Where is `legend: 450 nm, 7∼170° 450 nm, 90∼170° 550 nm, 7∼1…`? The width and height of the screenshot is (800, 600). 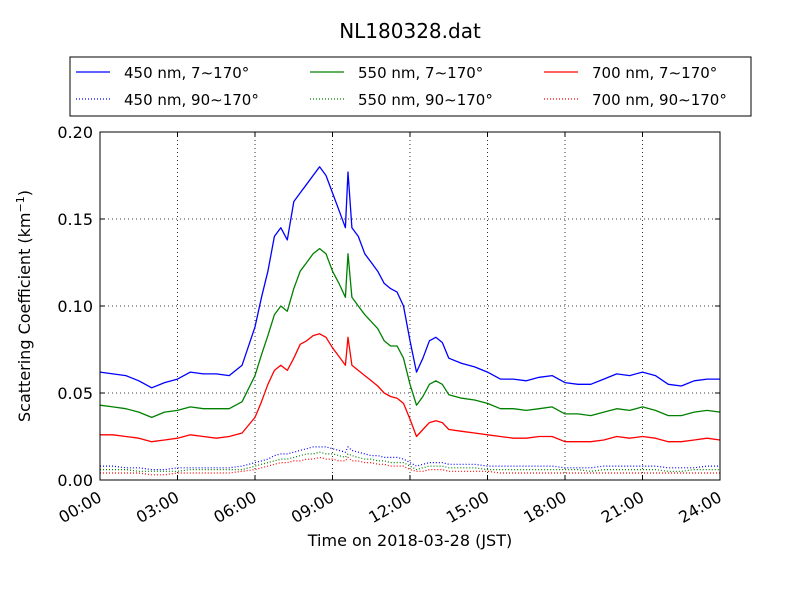 legend: 450 nm, 7∼170° 450 nm, 90∼170° 550 nm, 7∼1… is located at coordinates (401, 86).